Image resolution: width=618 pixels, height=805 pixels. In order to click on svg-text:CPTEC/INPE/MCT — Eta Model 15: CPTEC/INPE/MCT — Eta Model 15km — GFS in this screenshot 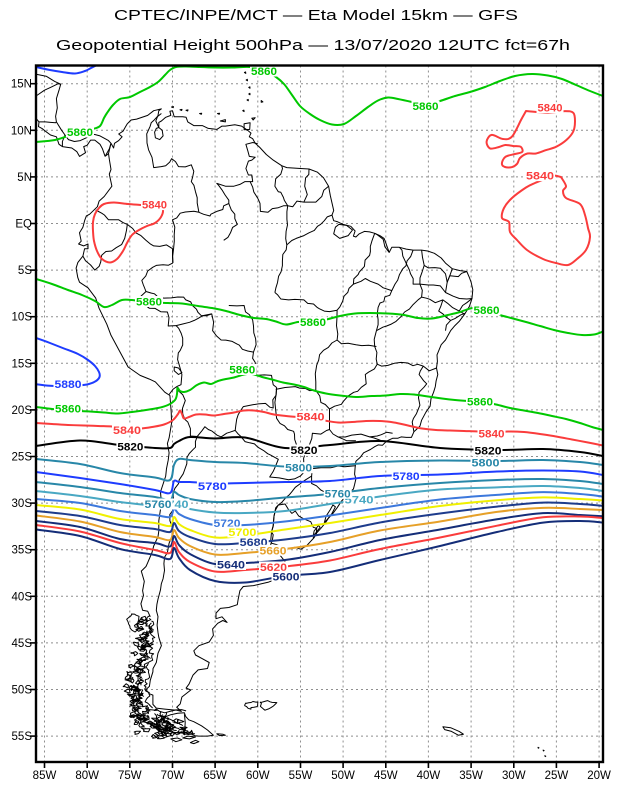, I will do `click(316, 15)`.